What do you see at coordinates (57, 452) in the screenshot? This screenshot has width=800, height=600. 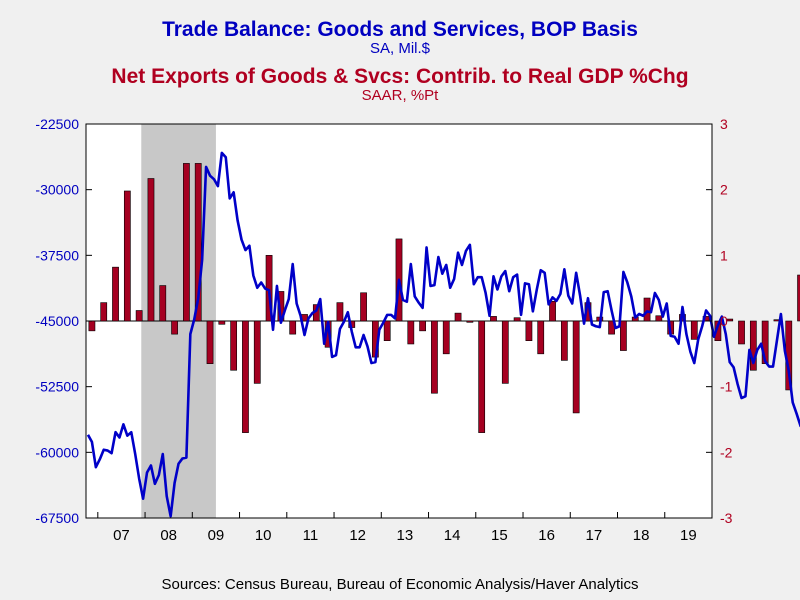 I see `left-axis-tick-label: -60000` at bounding box center [57, 452].